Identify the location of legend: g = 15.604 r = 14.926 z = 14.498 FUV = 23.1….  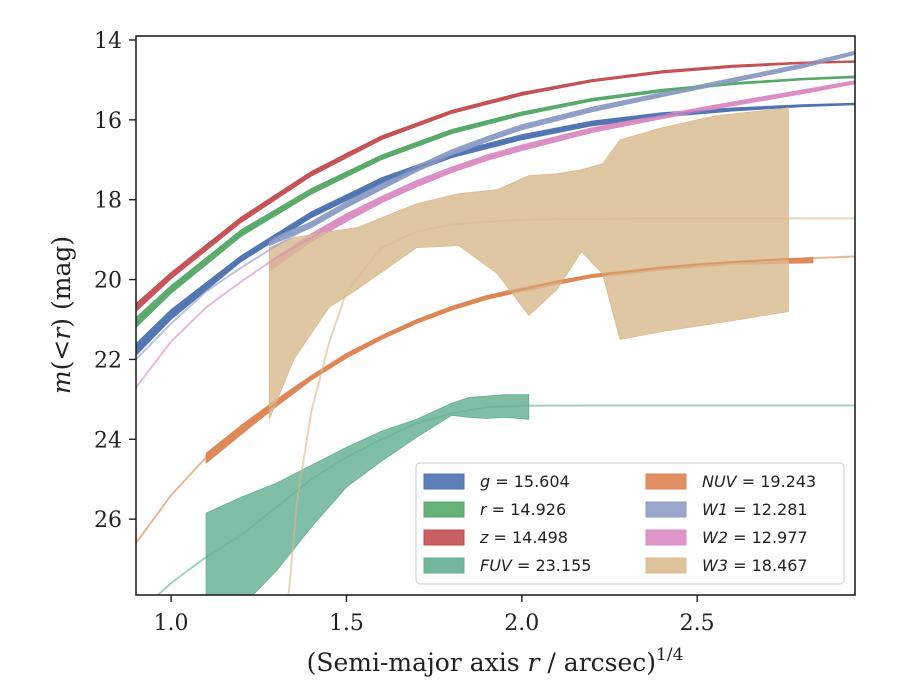
(630, 523).